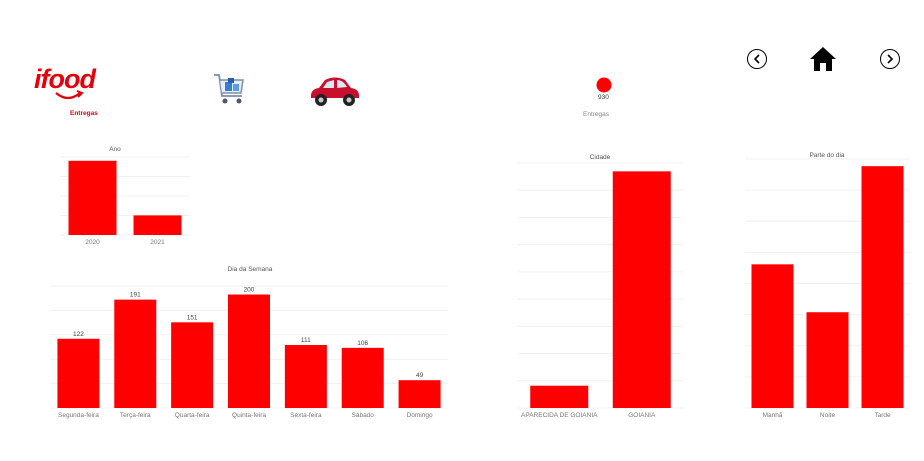 This screenshot has height=461, width=924. I want to click on category-label: Quinta-feira, so click(249, 415).